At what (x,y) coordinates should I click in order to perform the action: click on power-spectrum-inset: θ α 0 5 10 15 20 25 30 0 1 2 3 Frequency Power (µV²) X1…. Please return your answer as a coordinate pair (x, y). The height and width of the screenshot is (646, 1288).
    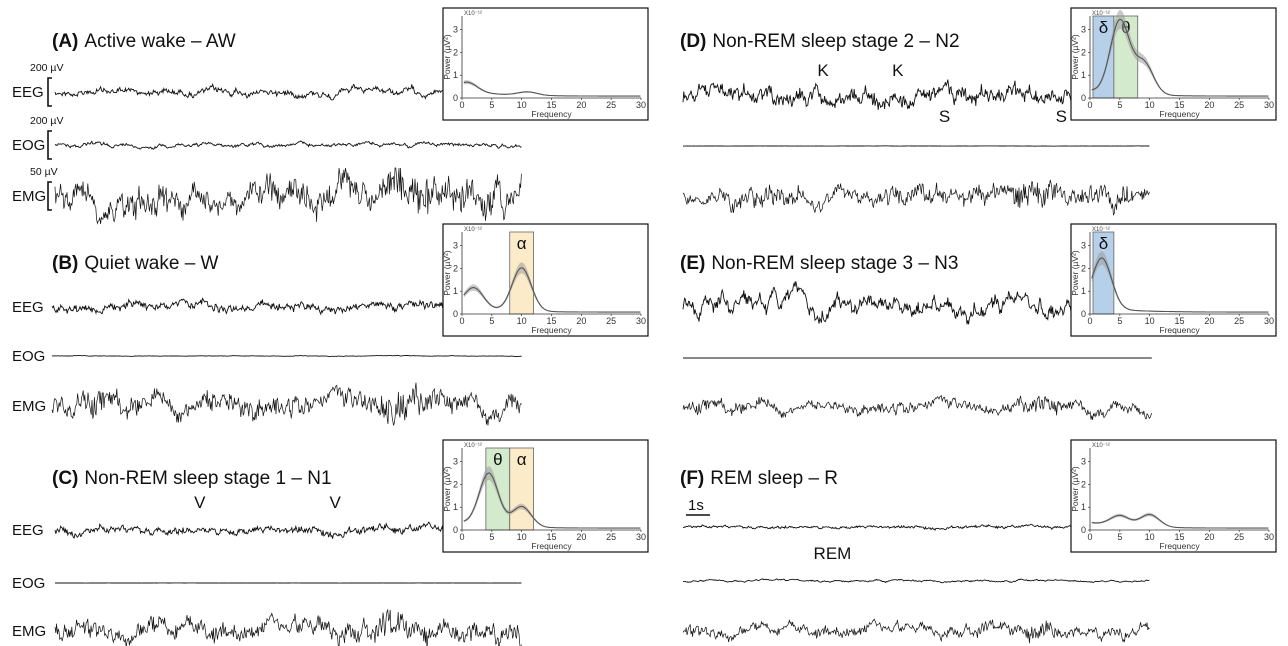
    Looking at the image, I should click on (545, 496).